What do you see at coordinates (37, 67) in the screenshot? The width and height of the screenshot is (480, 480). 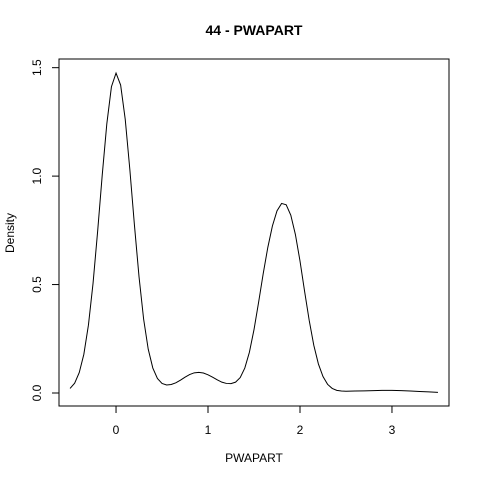 I see `y-tick-label: 1.5` at bounding box center [37, 67].